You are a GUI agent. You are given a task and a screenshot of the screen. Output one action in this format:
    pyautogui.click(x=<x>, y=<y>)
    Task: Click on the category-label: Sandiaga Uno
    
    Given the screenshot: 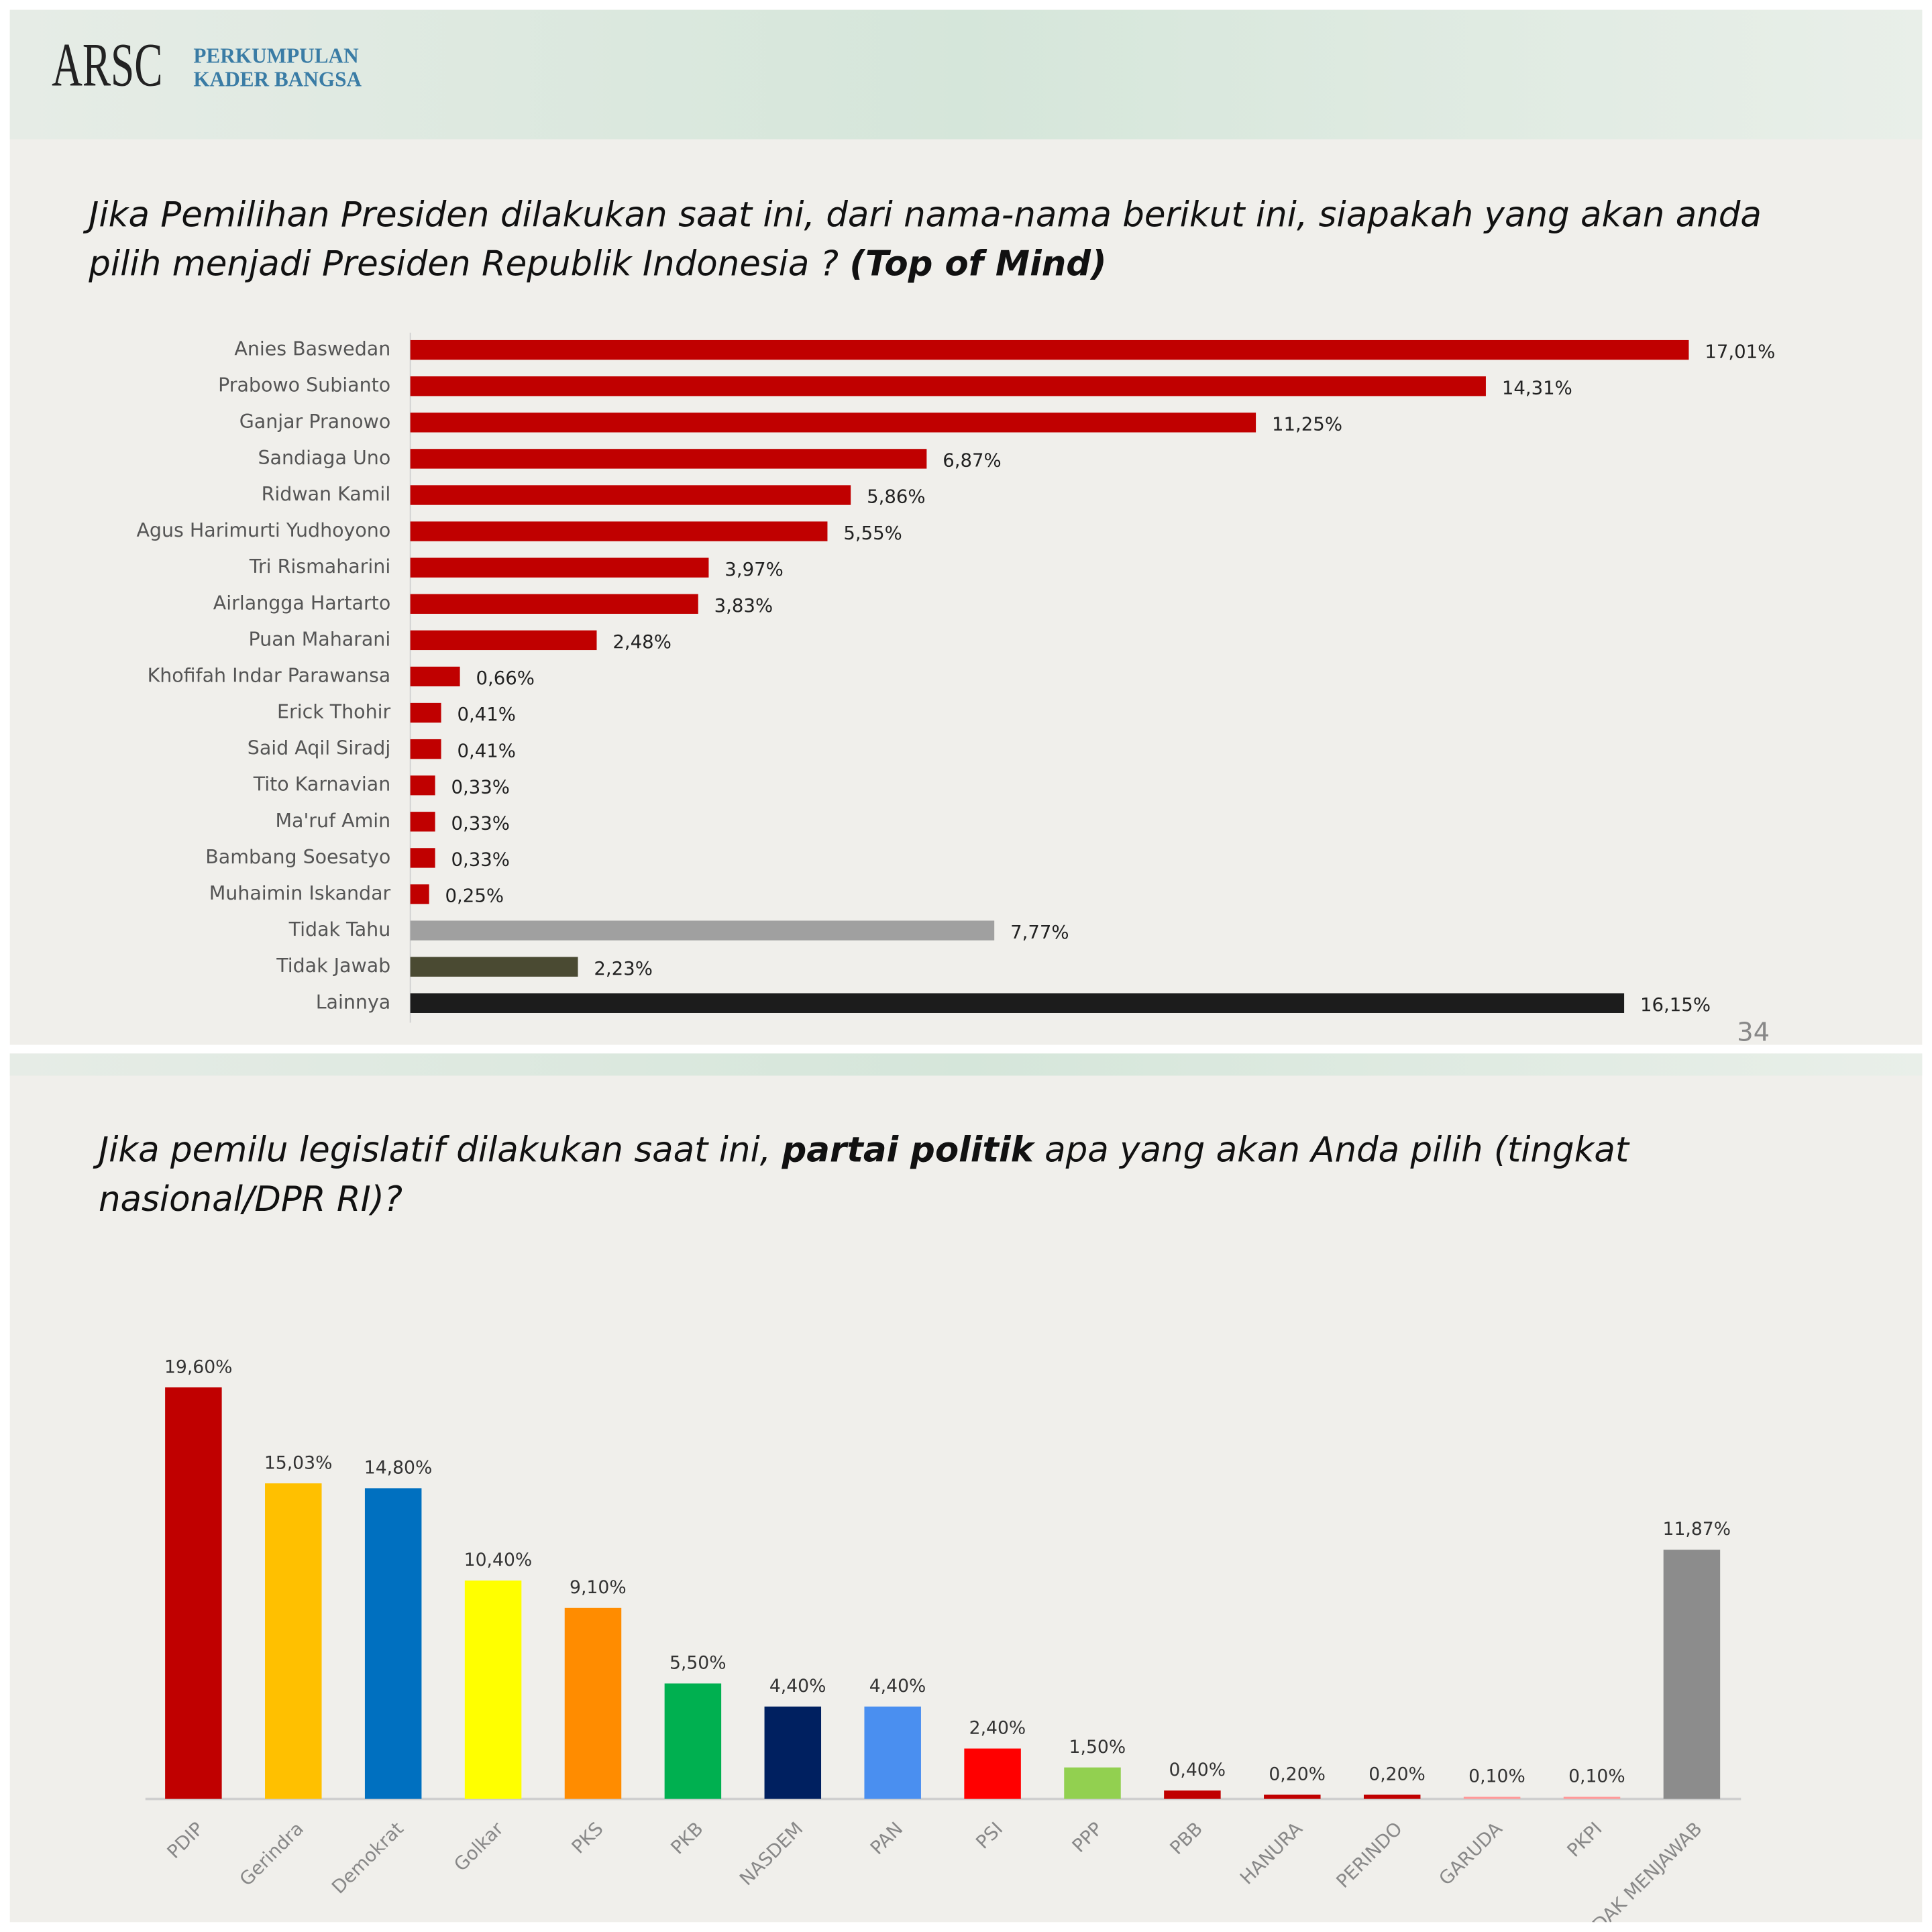 What is the action you would take?
    pyautogui.click(x=324, y=458)
    